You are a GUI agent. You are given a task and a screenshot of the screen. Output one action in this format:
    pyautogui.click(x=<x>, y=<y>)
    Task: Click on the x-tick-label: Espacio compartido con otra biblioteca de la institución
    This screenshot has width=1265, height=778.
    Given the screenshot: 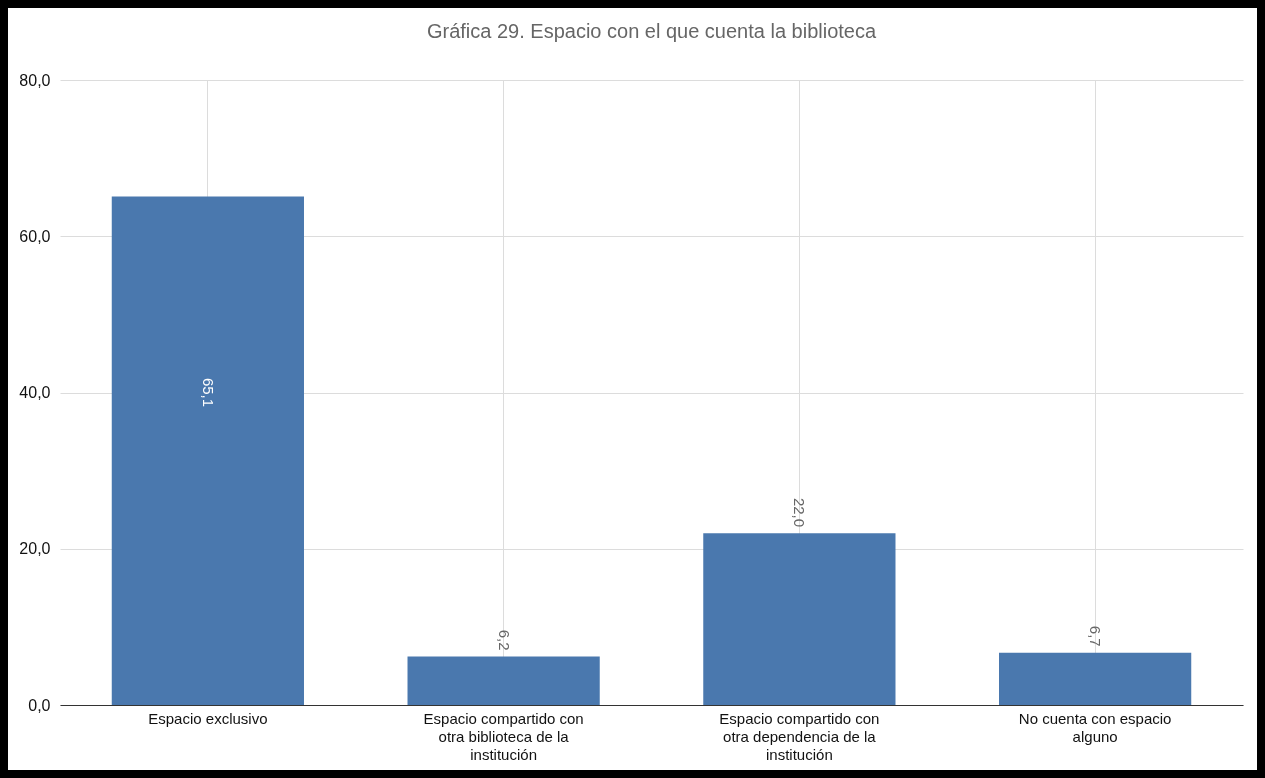 What is the action you would take?
    pyautogui.click(x=503, y=736)
    